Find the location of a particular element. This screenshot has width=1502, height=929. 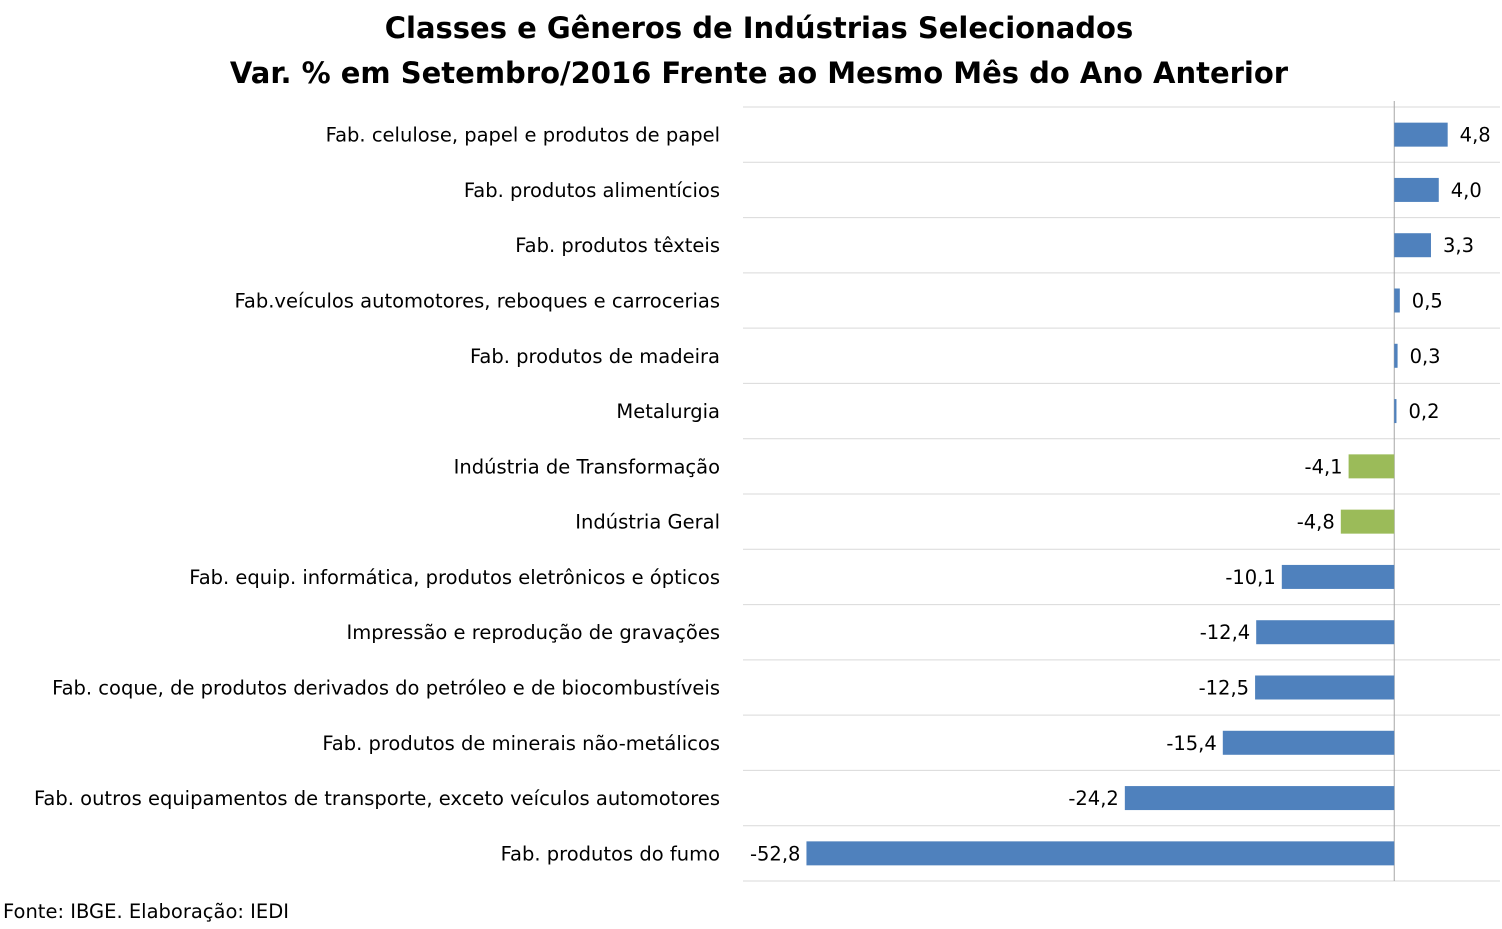

data-label: -52,8 is located at coordinates (775, 853).